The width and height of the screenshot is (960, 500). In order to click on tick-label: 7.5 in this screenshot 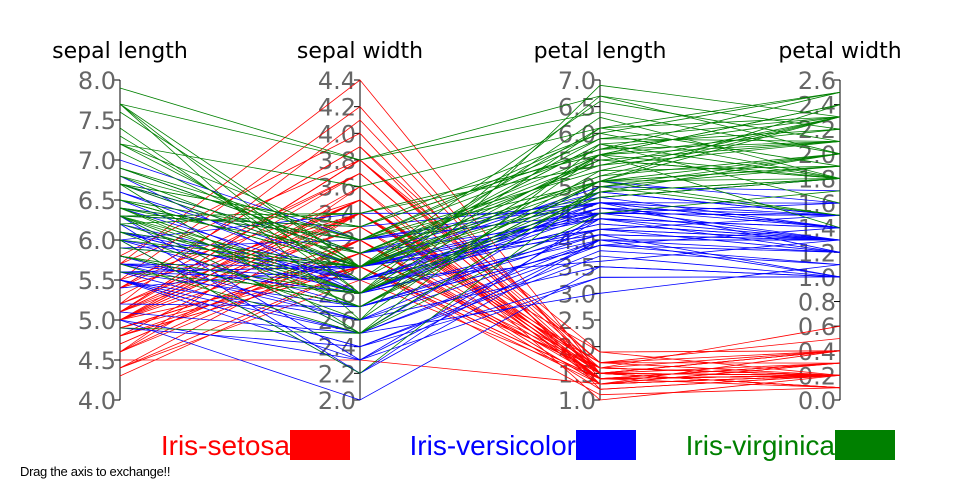, I will do `click(97, 121)`.